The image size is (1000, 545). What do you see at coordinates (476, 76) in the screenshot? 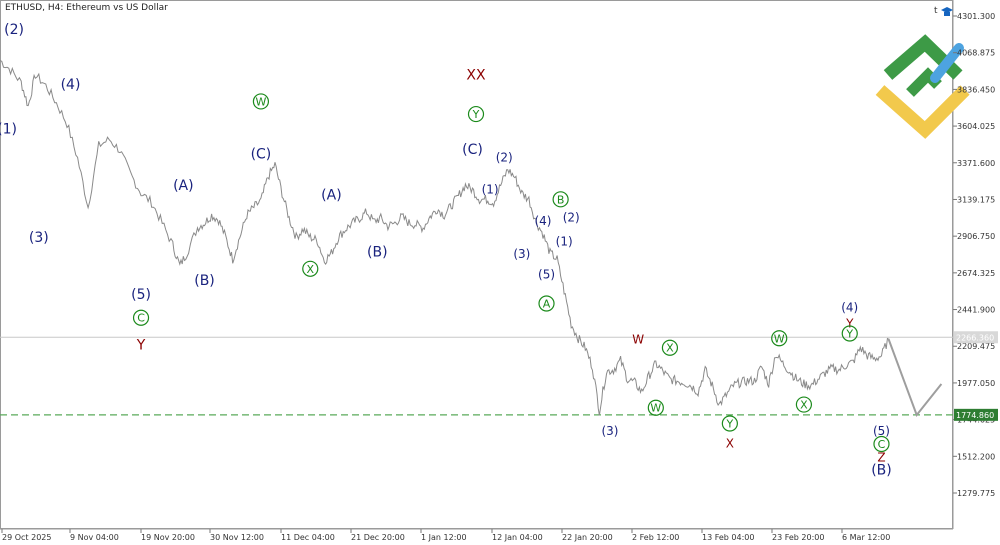
I see `wave-label: XX` at bounding box center [476, 76].